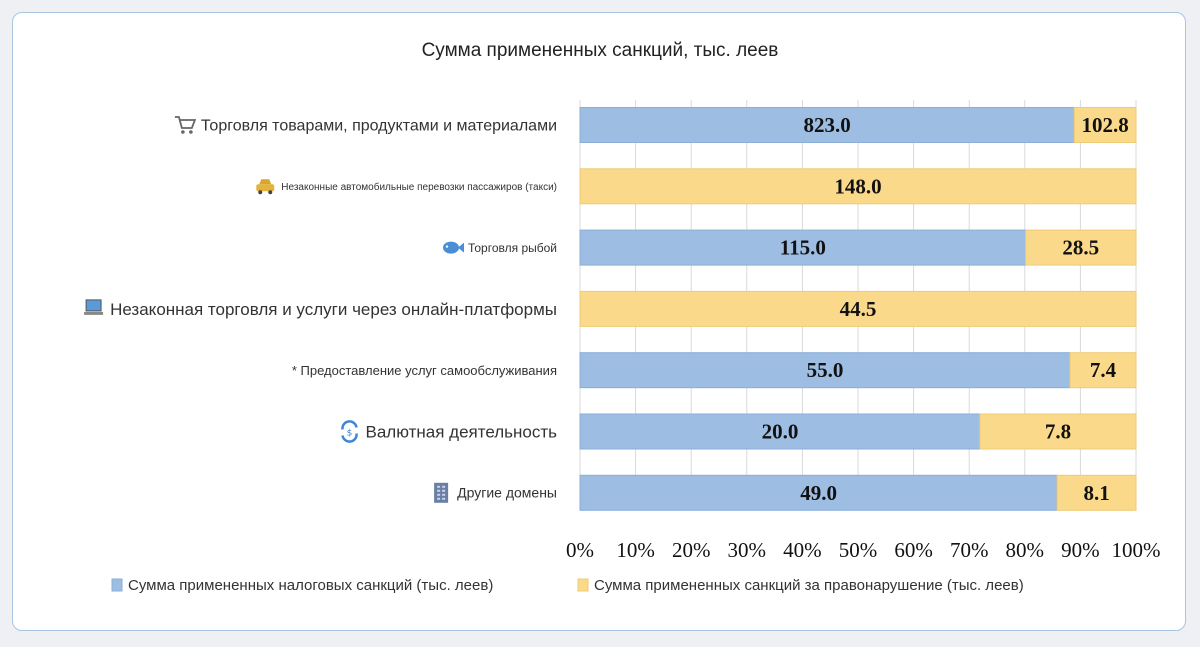 This screenshot has width=1200, height=647. I want to click on x-tick-label: 90%, so click(1080, 550).